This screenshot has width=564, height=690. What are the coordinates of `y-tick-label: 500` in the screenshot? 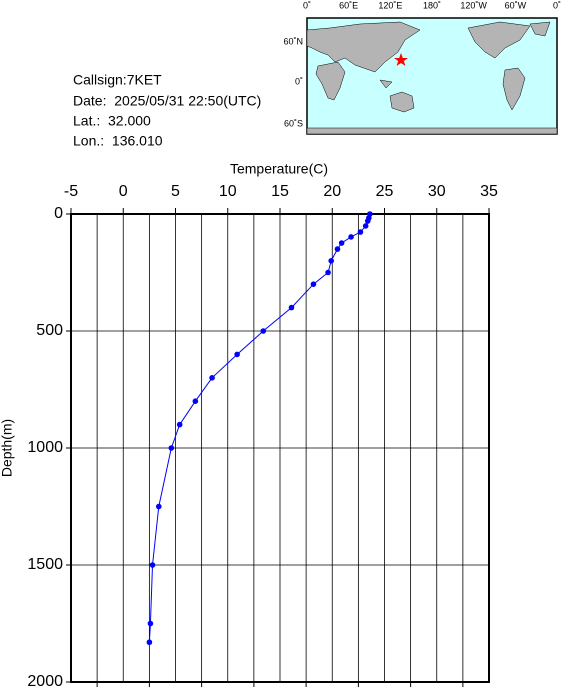 It's located at (49, 330).